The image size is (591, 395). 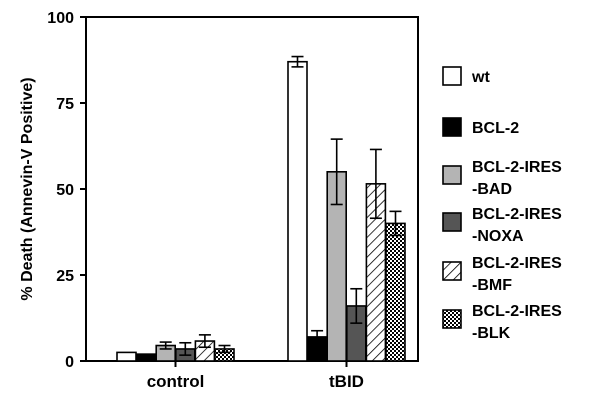 What do you see at coordinates (176, 381) in the screenshot?
I see `x-tick-label: control` at bounding box center [176, 381].